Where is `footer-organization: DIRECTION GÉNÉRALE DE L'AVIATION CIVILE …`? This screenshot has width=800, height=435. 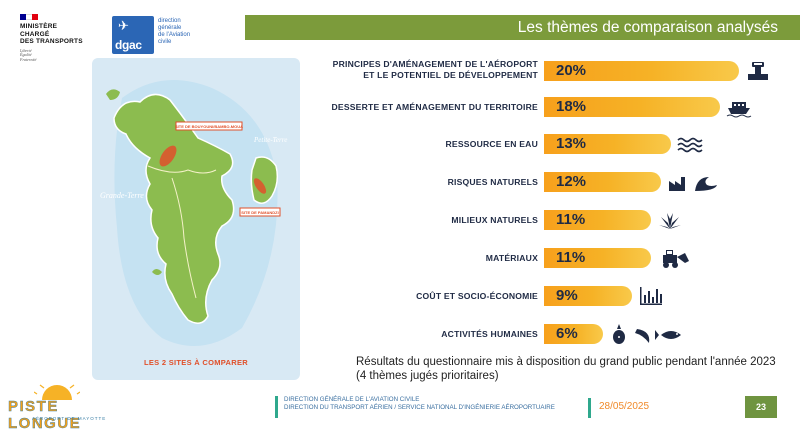
footer-organization: DIRECTION GÉNÉRALE DE L'AVIATION CIVILE … is located at coordinates (428, 407).